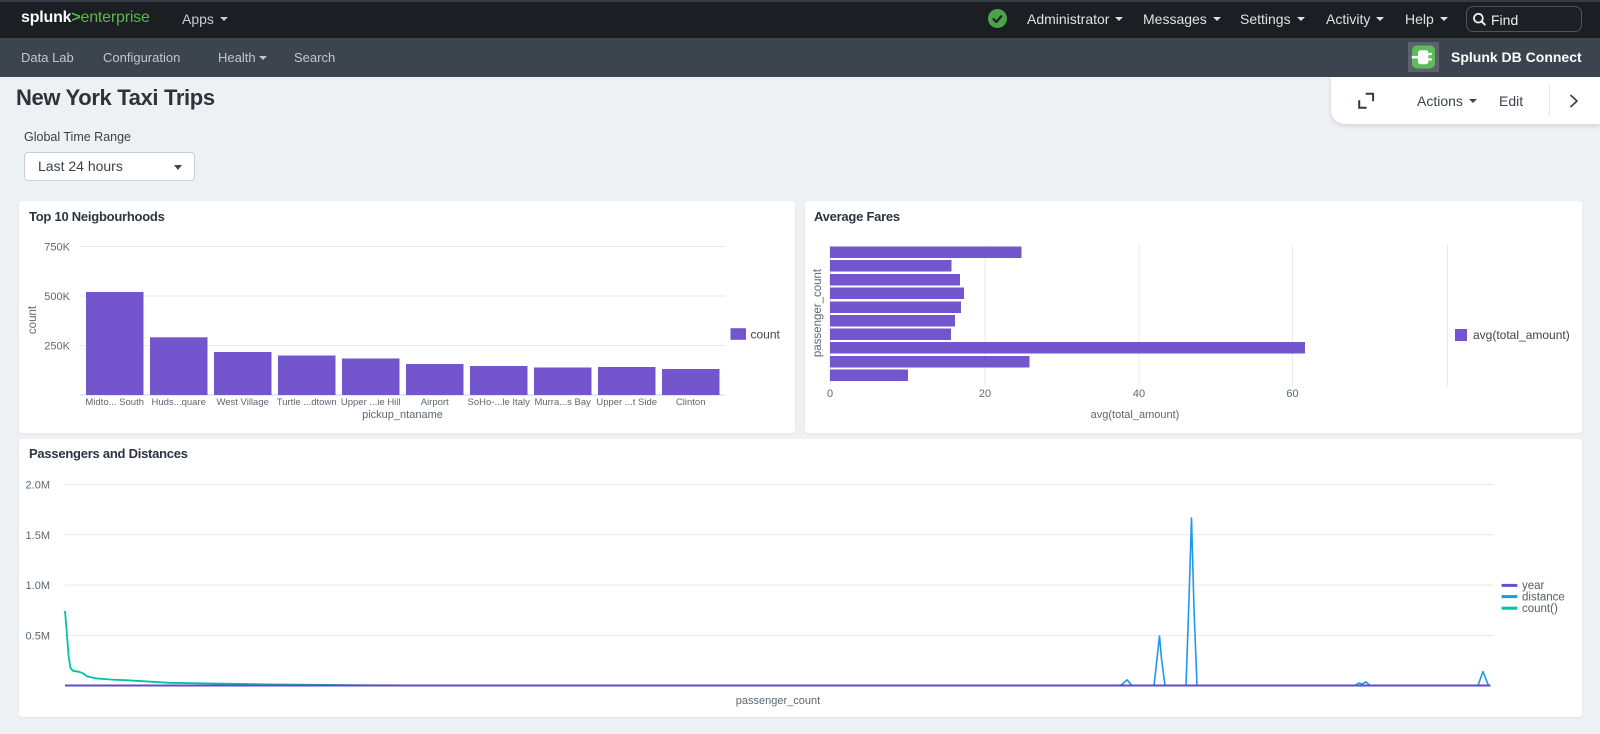  I want to click on svg-text: 250K, so click(57, 347).